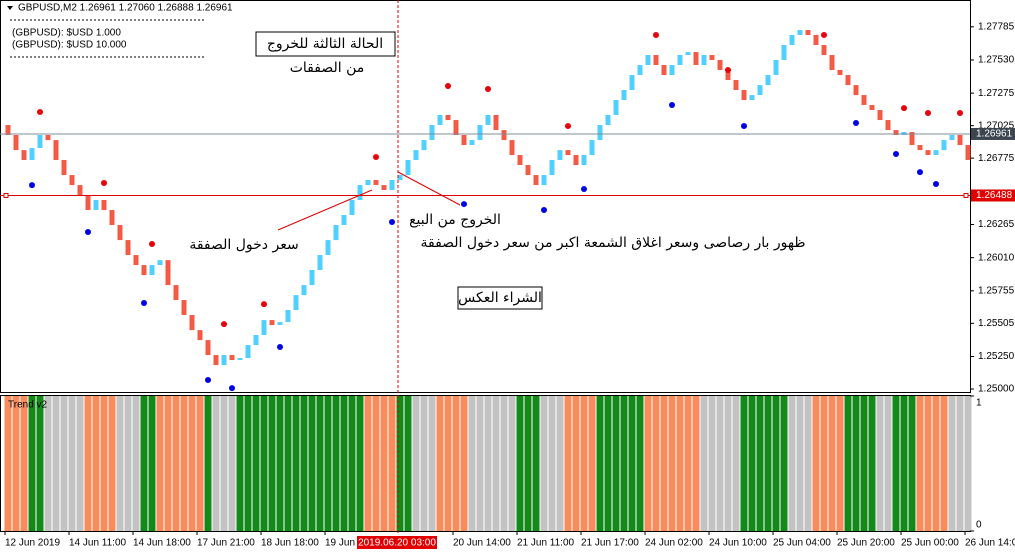 This screenshot has width=1015, height=555. Describe the element at coordinates (990, 543) in the screenshot. I see `x-tick-label: 26 Jun 14:00` at that location.